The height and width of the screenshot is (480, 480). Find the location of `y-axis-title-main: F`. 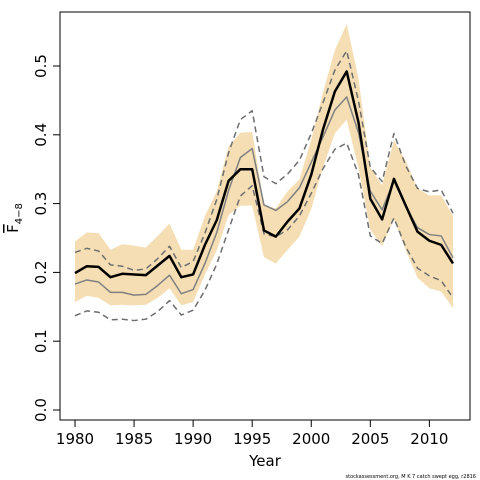

y-axis-title-main: F is located at coordinates (13, 228).